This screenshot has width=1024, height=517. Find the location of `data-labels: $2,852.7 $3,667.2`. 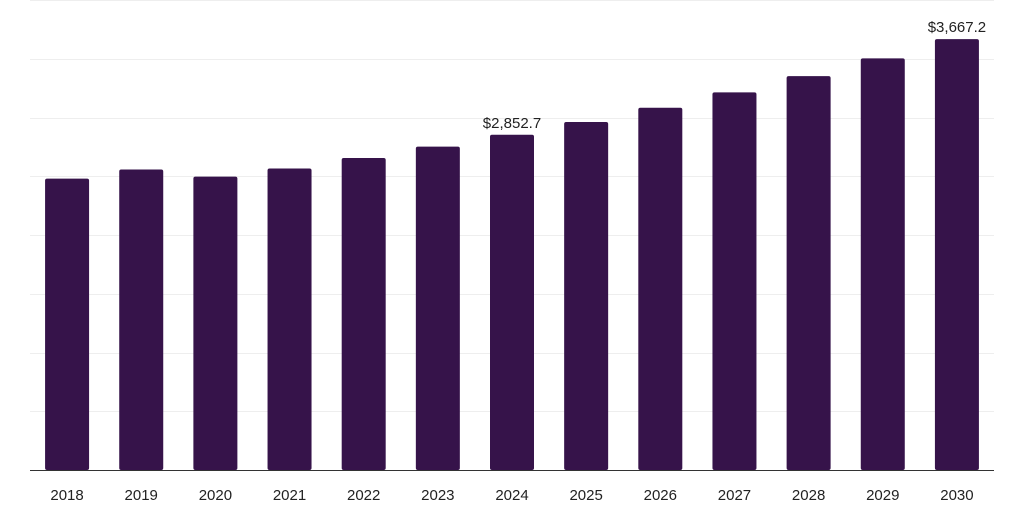

data-labels: $2,852.7 $3,667.2 is located at coordinates (734, 75).